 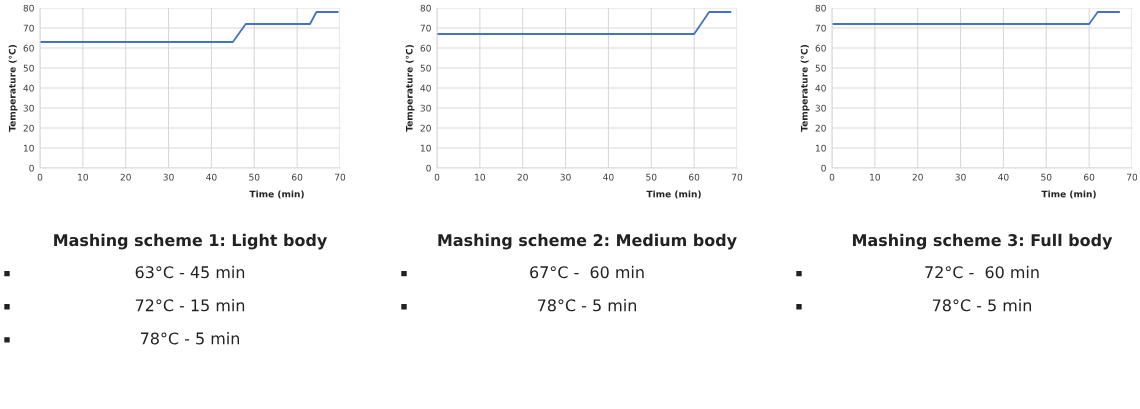 What do you see at coordinates (982, 272) in the screenshot?
I see `text: 72°C - 60 min` at bounding box center [982, 272].